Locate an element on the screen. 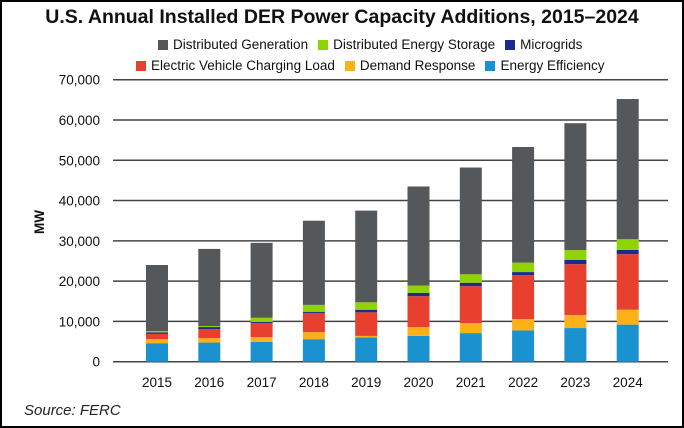 The width and height of the screenshot is (684, 428). legend-item: Distributed Energy Storage is located at coordinates (406, 44).